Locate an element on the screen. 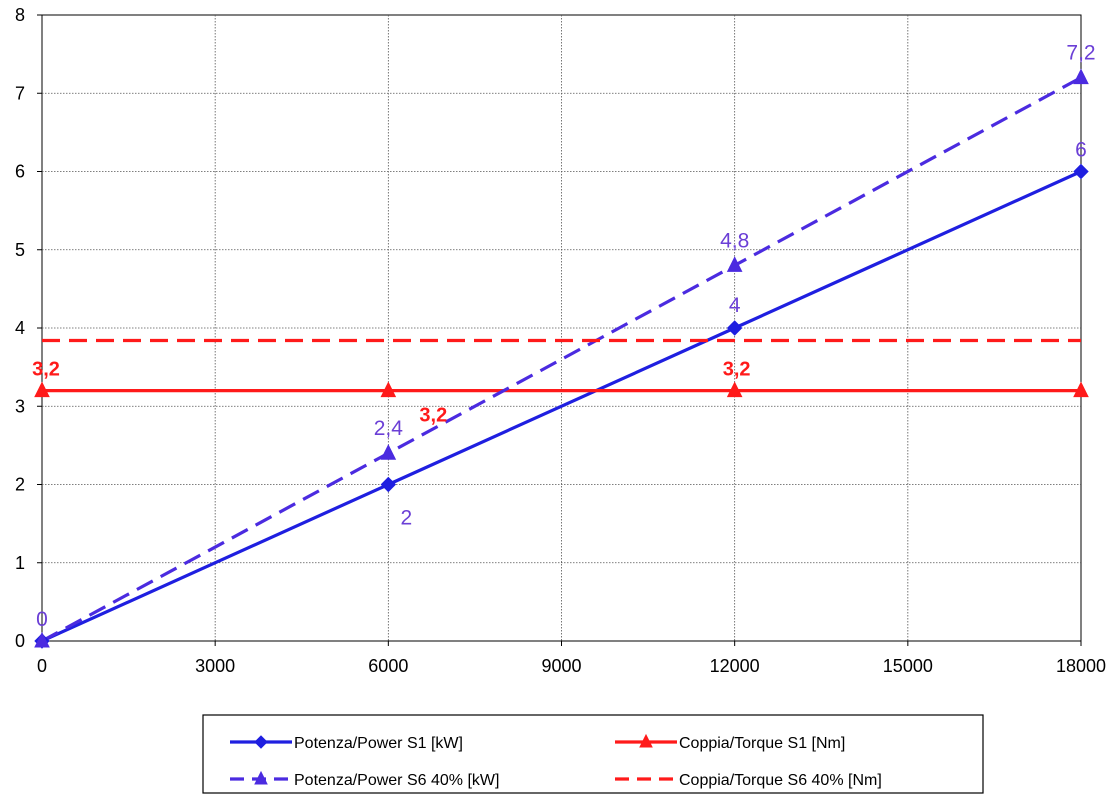  y-tick-label: 1 is located at coordinates (20, 563).